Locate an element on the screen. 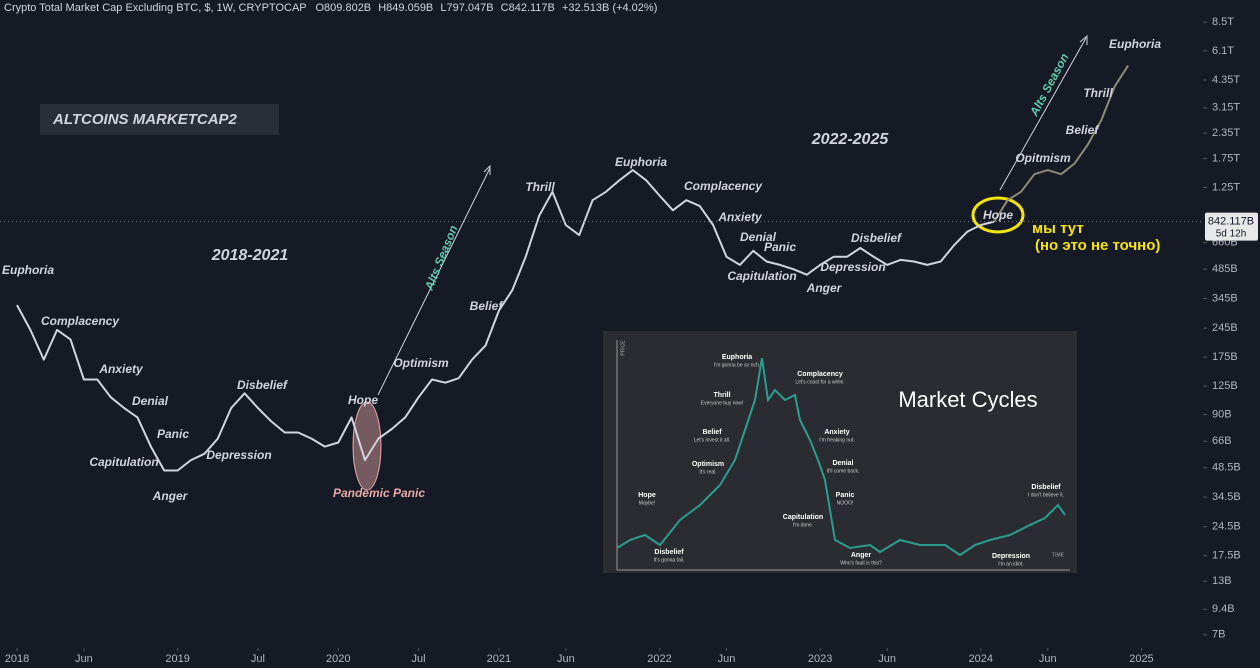 Image resolution: width=1260 pixels, height=668 pixels. x-tick-label: 2023 is located at coordinates (820, 659).